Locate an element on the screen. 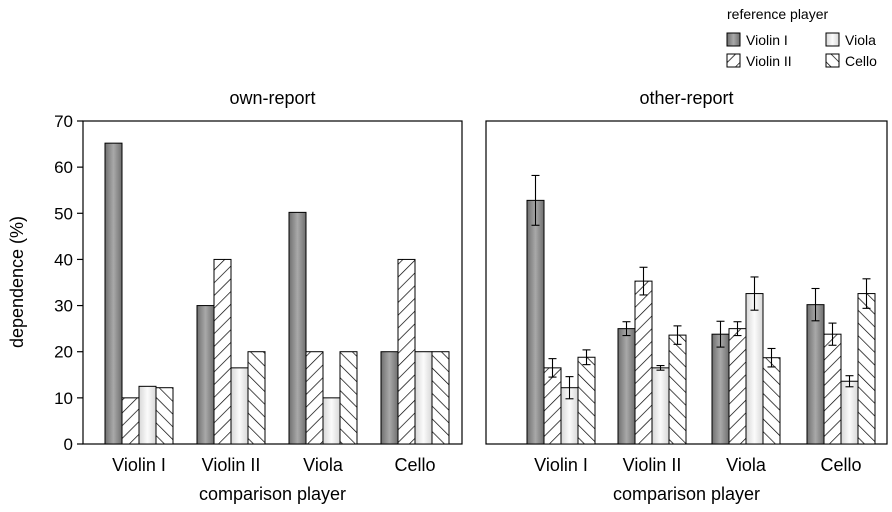  y-tick-label: 70 is located at coordinates (63, 121).